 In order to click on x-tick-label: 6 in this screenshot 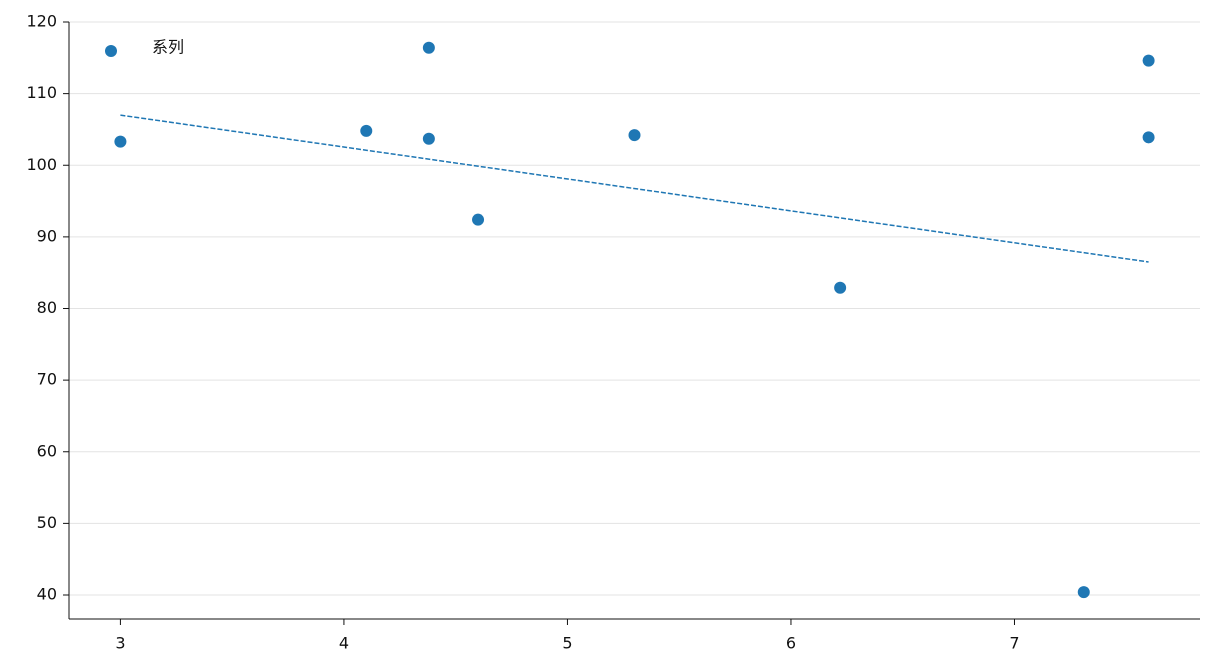, I will do `click(791, 643)`.